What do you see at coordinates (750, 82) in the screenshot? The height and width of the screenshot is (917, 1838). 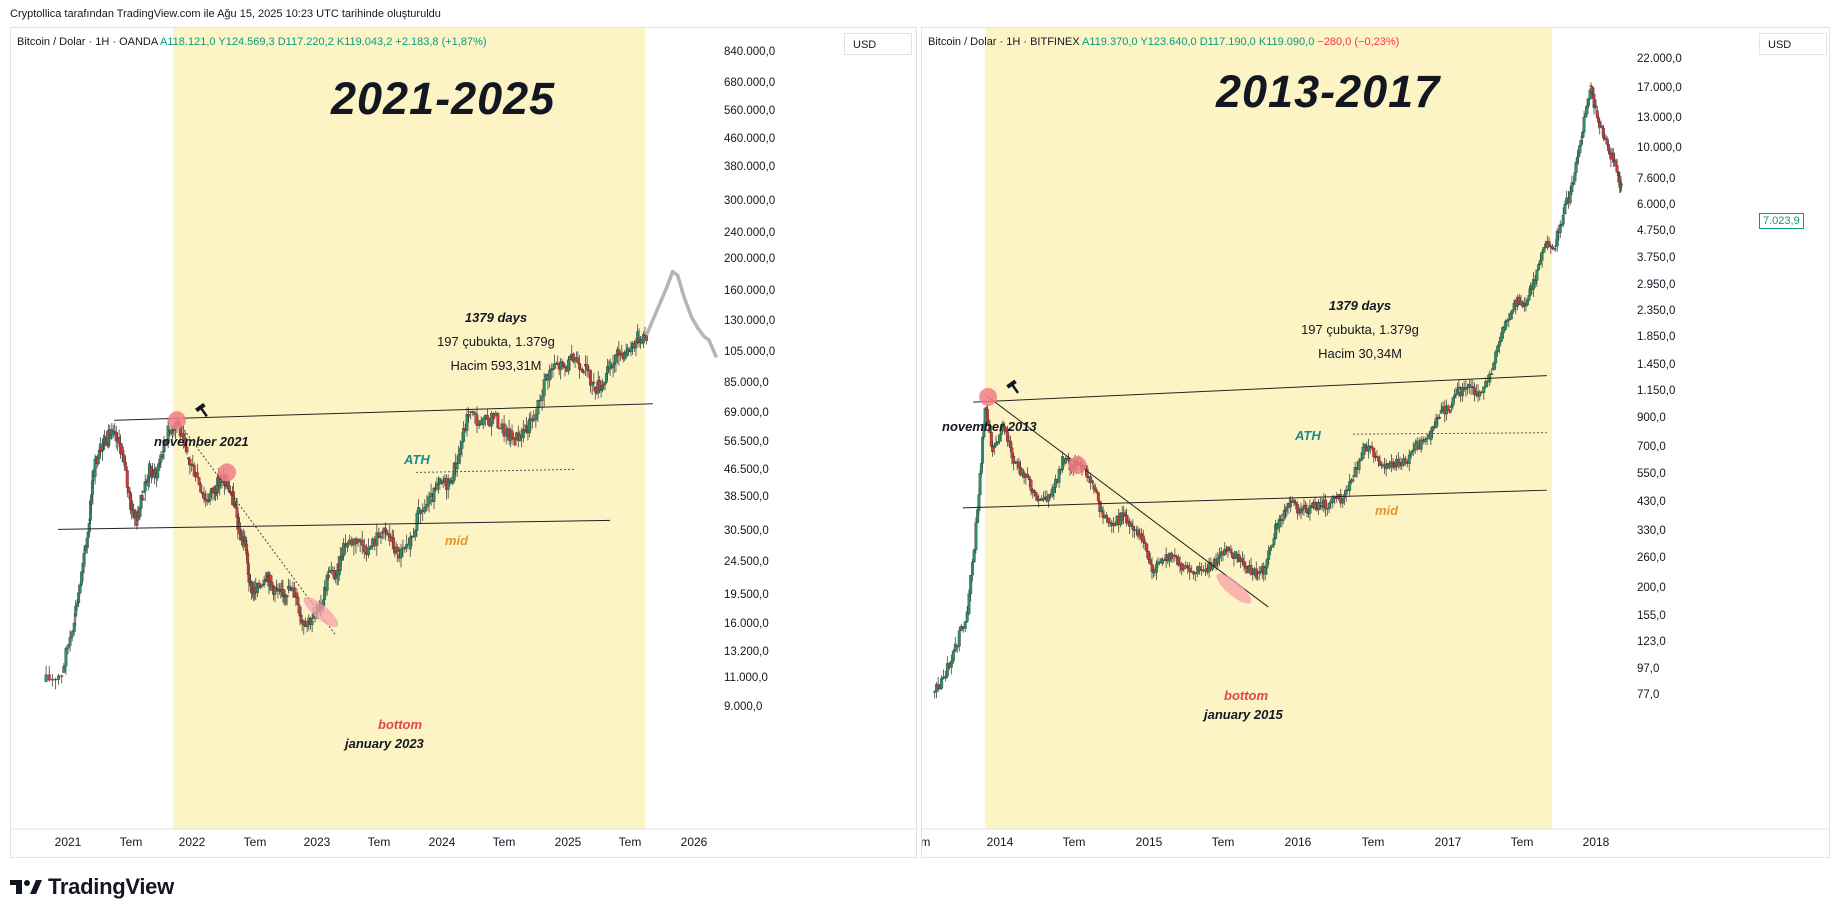 I see `y-tick-label: 680.000,0` at bounding box center [750, 82].